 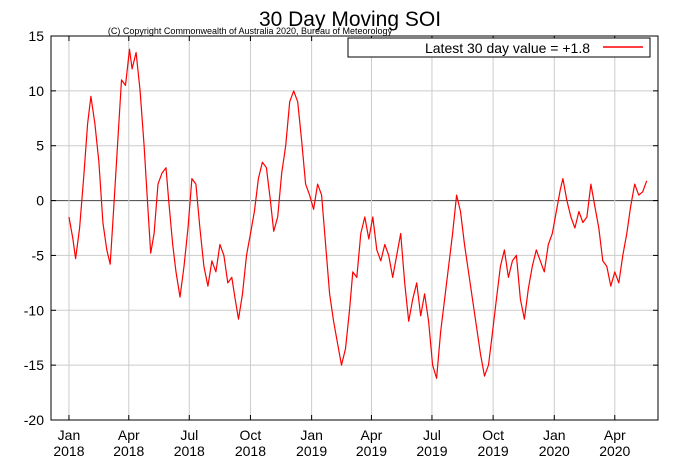 I want to click on y-tick-label: 15, so click(x=36, y=36).